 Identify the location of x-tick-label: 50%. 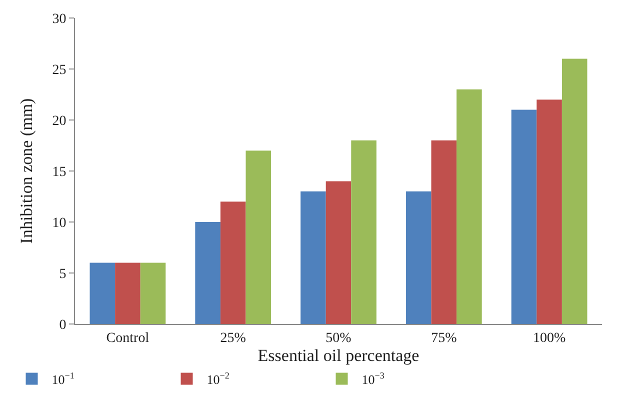
(339, 338).